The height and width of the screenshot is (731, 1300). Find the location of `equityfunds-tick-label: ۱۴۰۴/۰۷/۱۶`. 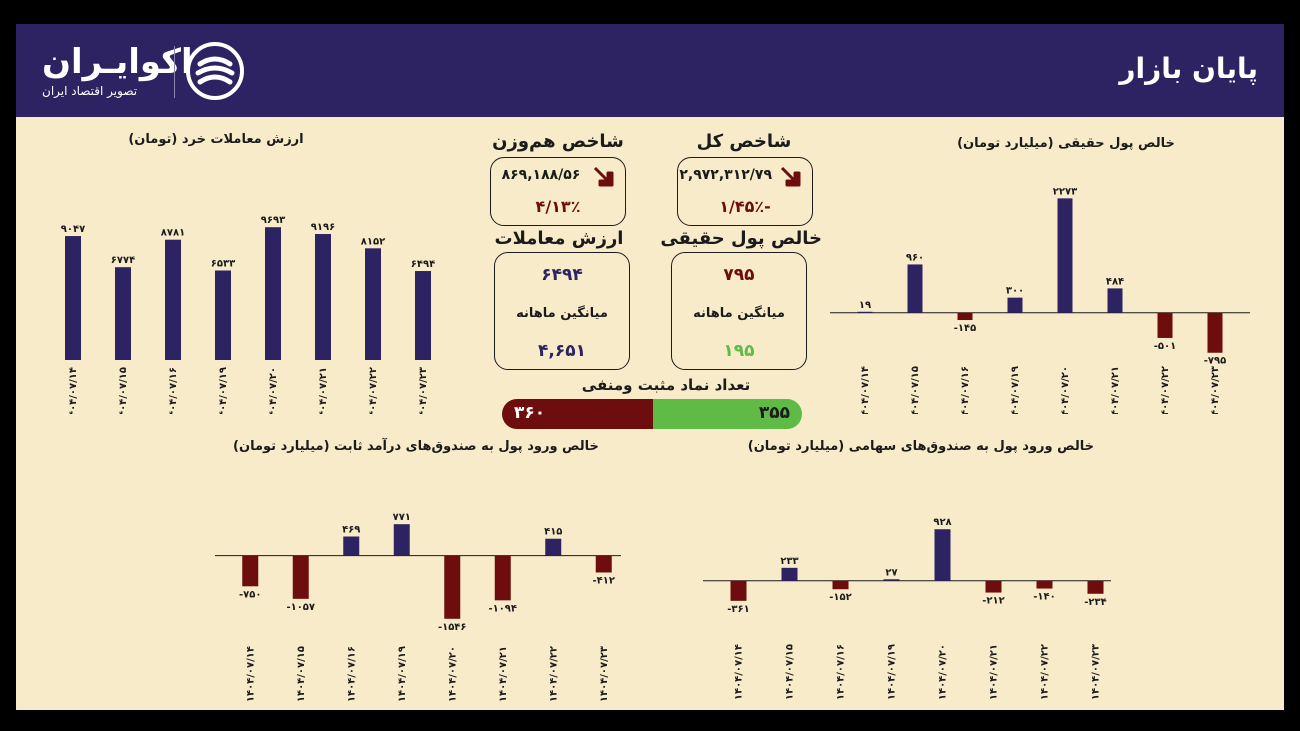

equityfunds-tick-label: ۱۴۰۴/۰۷/۱۶ is located at coordinates (841, 672).